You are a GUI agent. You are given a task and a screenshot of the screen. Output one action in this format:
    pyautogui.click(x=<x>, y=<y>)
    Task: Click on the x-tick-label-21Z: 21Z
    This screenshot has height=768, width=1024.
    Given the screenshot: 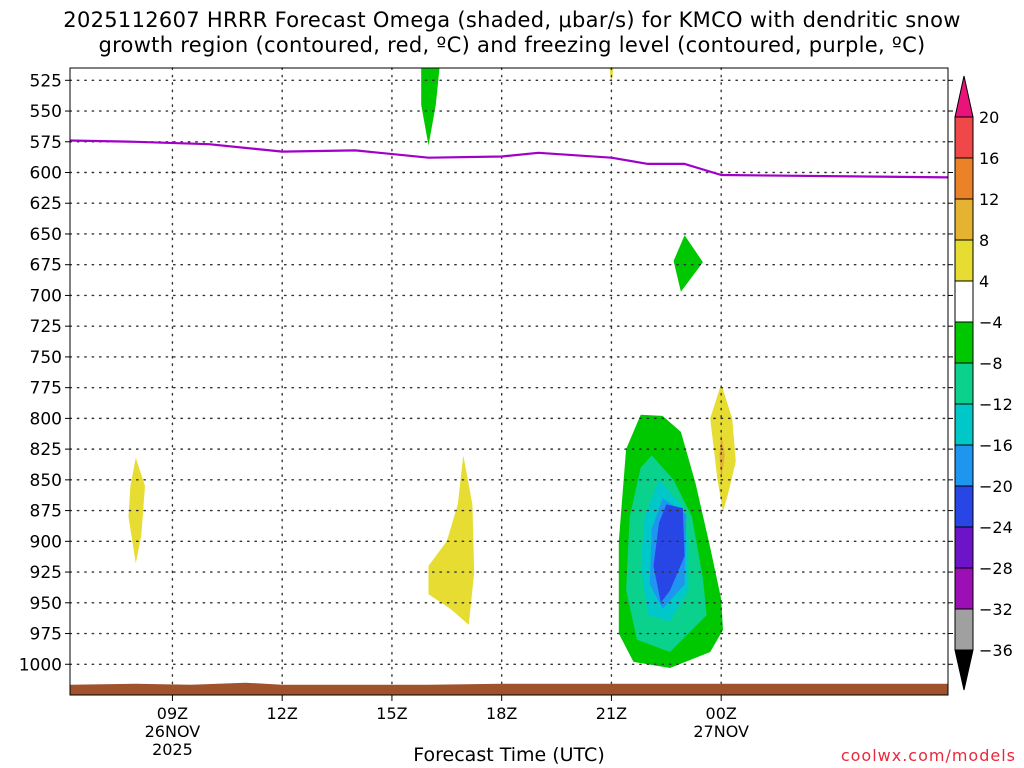 What is the action you would take?
    pyautogui.click(x=611, y=713)
    